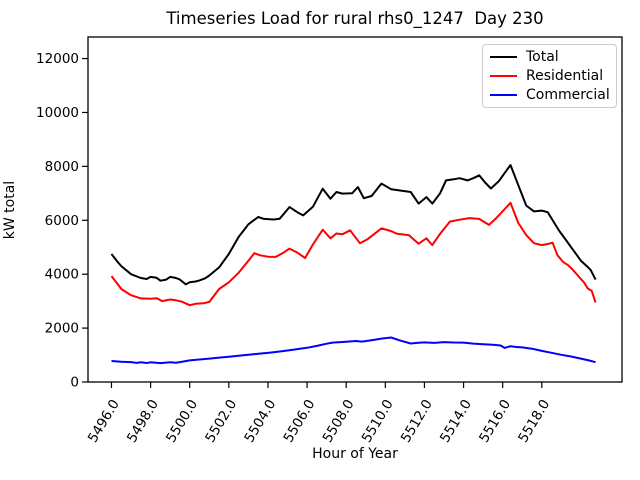 This screenshot has width=640, height=480. Describe the element at coordinates (568, 94) in the screenshot. I see `legend-label: Commercial` at that location.